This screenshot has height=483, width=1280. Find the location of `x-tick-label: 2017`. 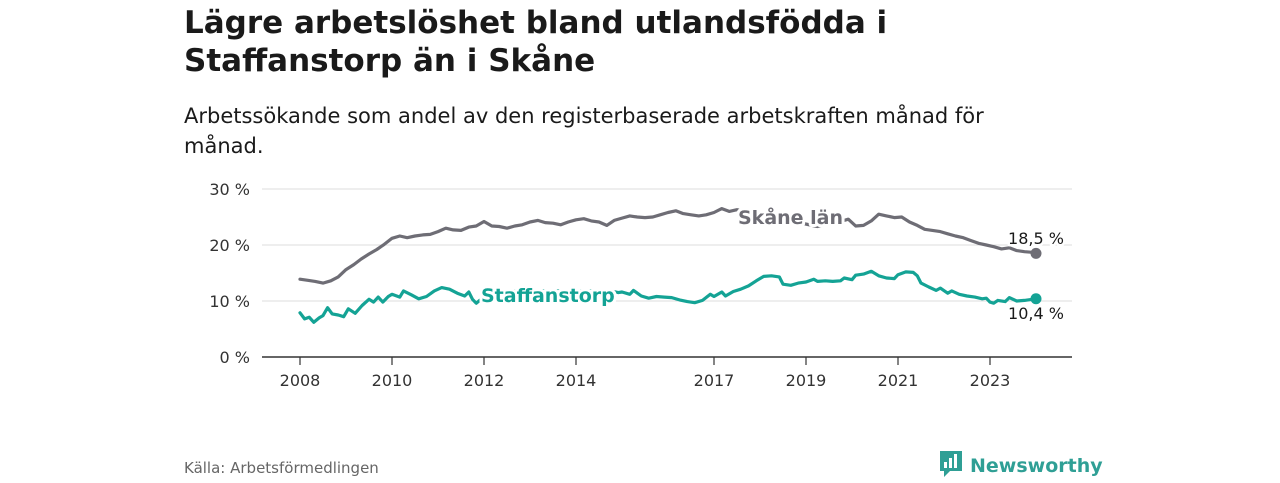

x-tick-label: 2017 is located at coordinates (714, 380).